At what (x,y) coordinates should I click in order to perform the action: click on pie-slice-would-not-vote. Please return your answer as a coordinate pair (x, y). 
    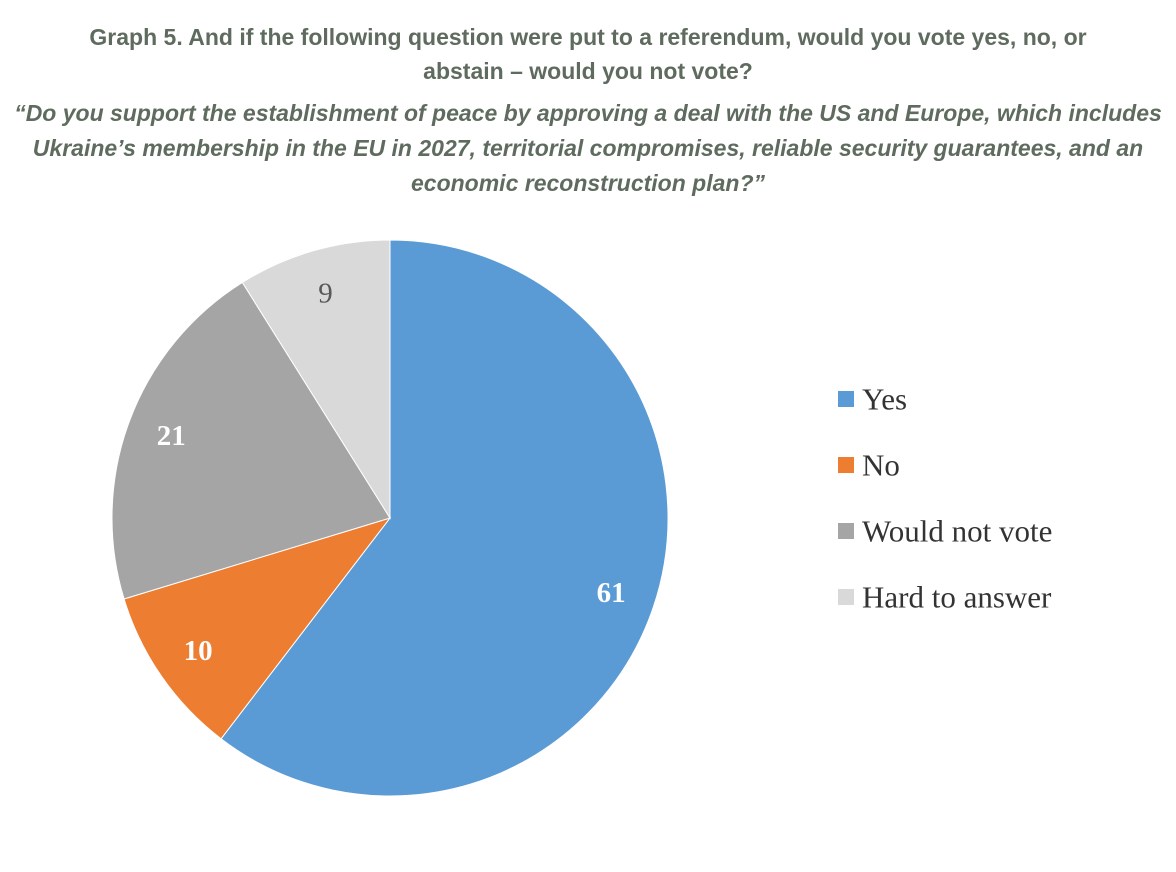
    Looking at the image, I should click on (251, 440).